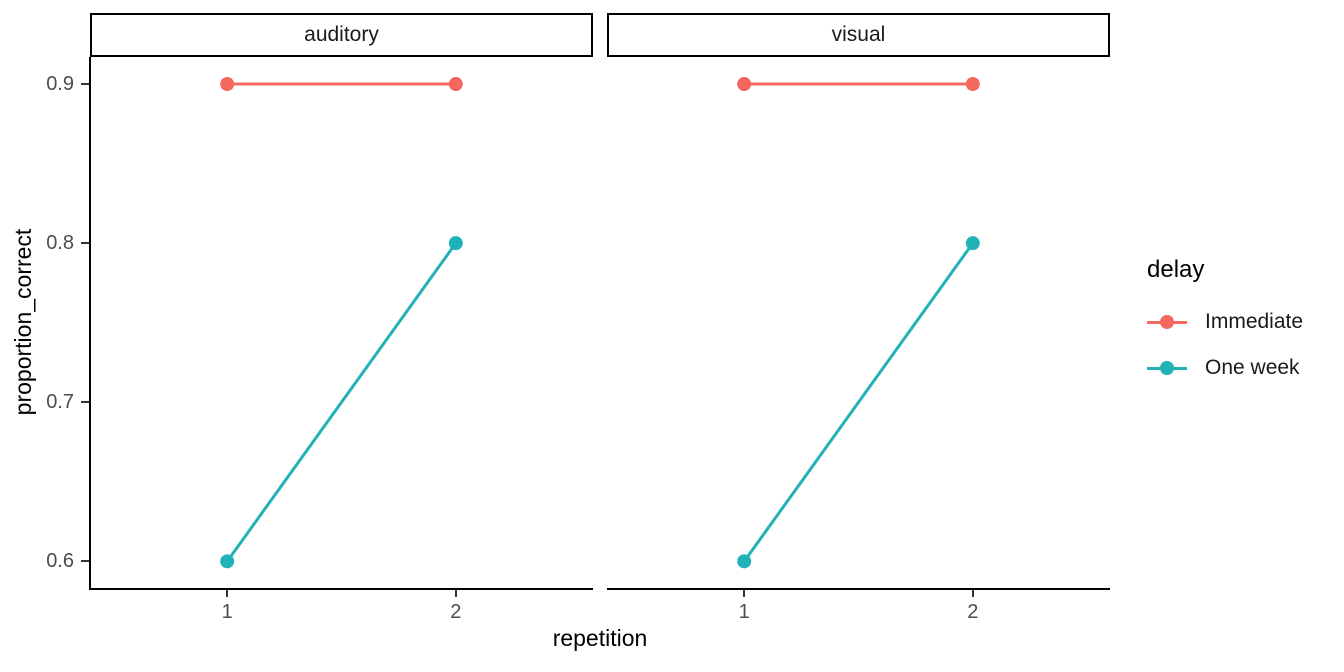 Image resolution: width=1344 pixels, height=672 pixels. Describe the element at coordinates (858, 589) in the screenshot. I see `x-axis-line-visual` at that location.